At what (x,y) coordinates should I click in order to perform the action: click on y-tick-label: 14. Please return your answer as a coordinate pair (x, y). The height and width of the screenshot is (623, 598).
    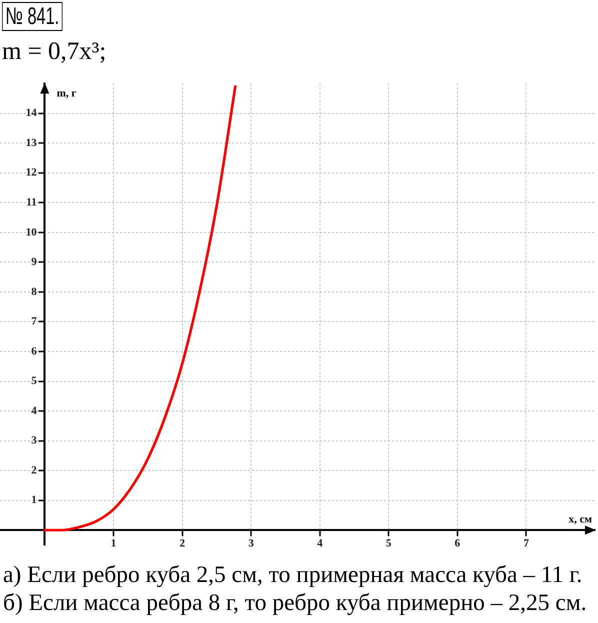
    Looking at the image, I should click on (32, 113).